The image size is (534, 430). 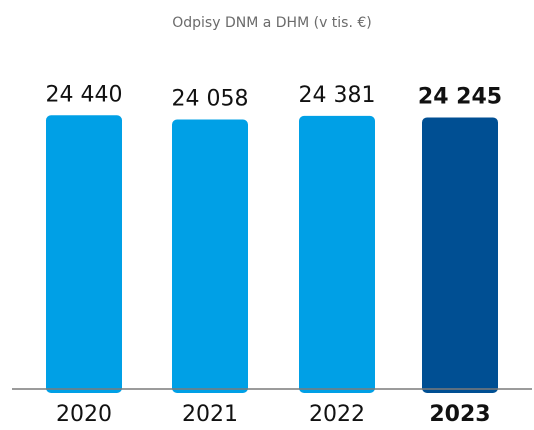 What do you see at coordinates (337, 95) in the screenshot?
I see `value-label-2022: 24 381` at bounding box center [337, 95].